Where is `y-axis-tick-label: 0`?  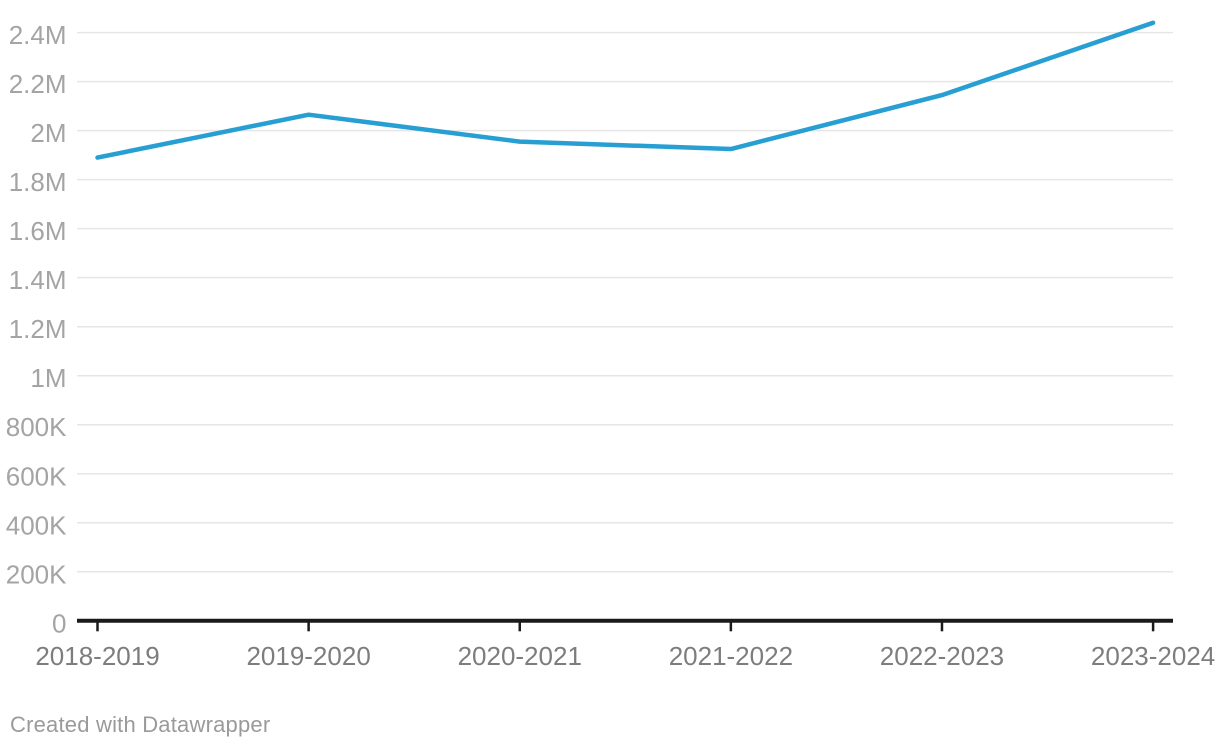 y-axis-tick-label: 0 is located at coordinates (59, 623).